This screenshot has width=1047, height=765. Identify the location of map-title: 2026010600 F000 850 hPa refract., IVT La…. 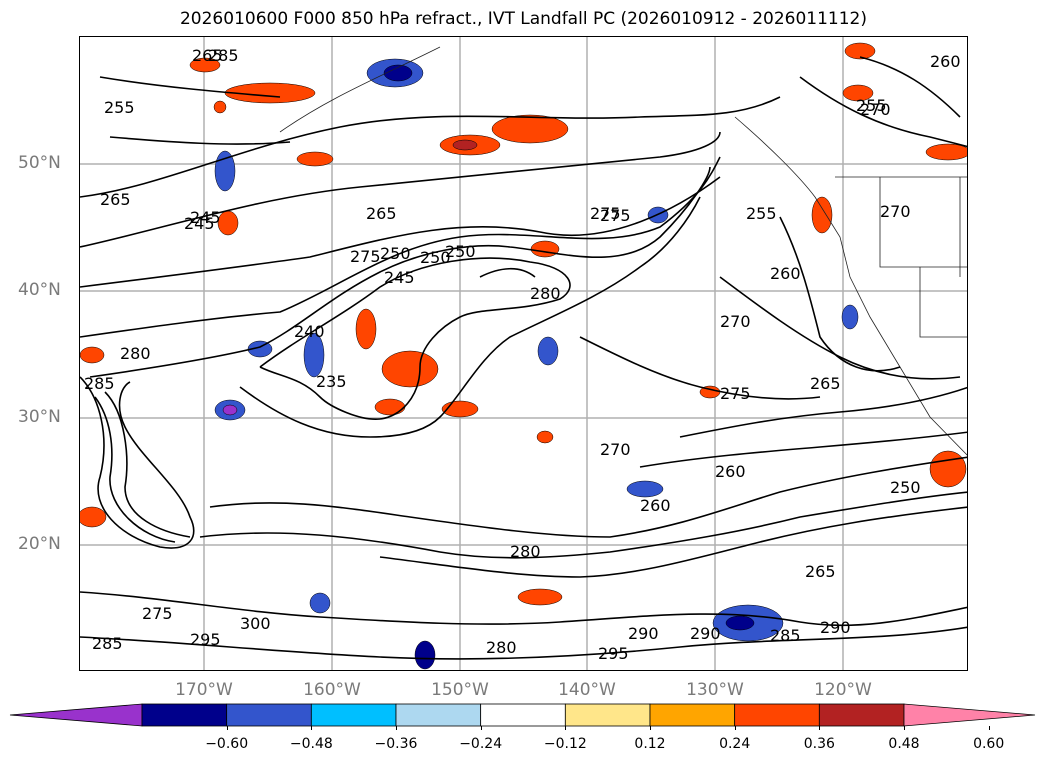
(523, 19).